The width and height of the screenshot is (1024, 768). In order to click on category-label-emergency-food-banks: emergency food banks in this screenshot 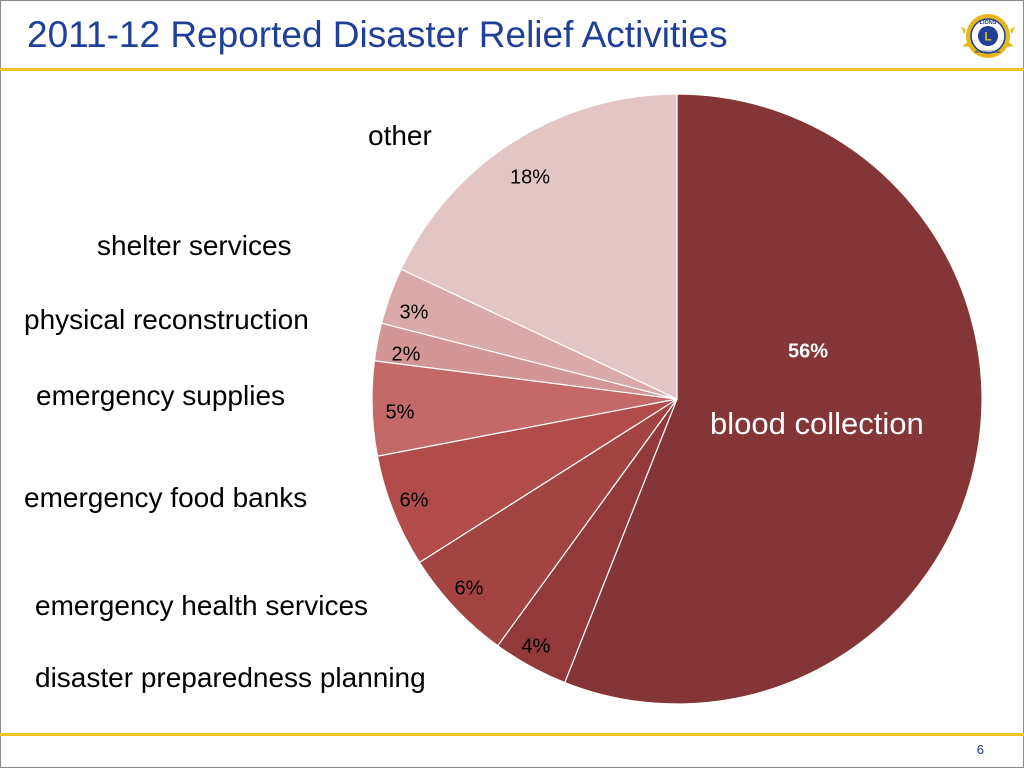, I will do `click(166, 497)`.